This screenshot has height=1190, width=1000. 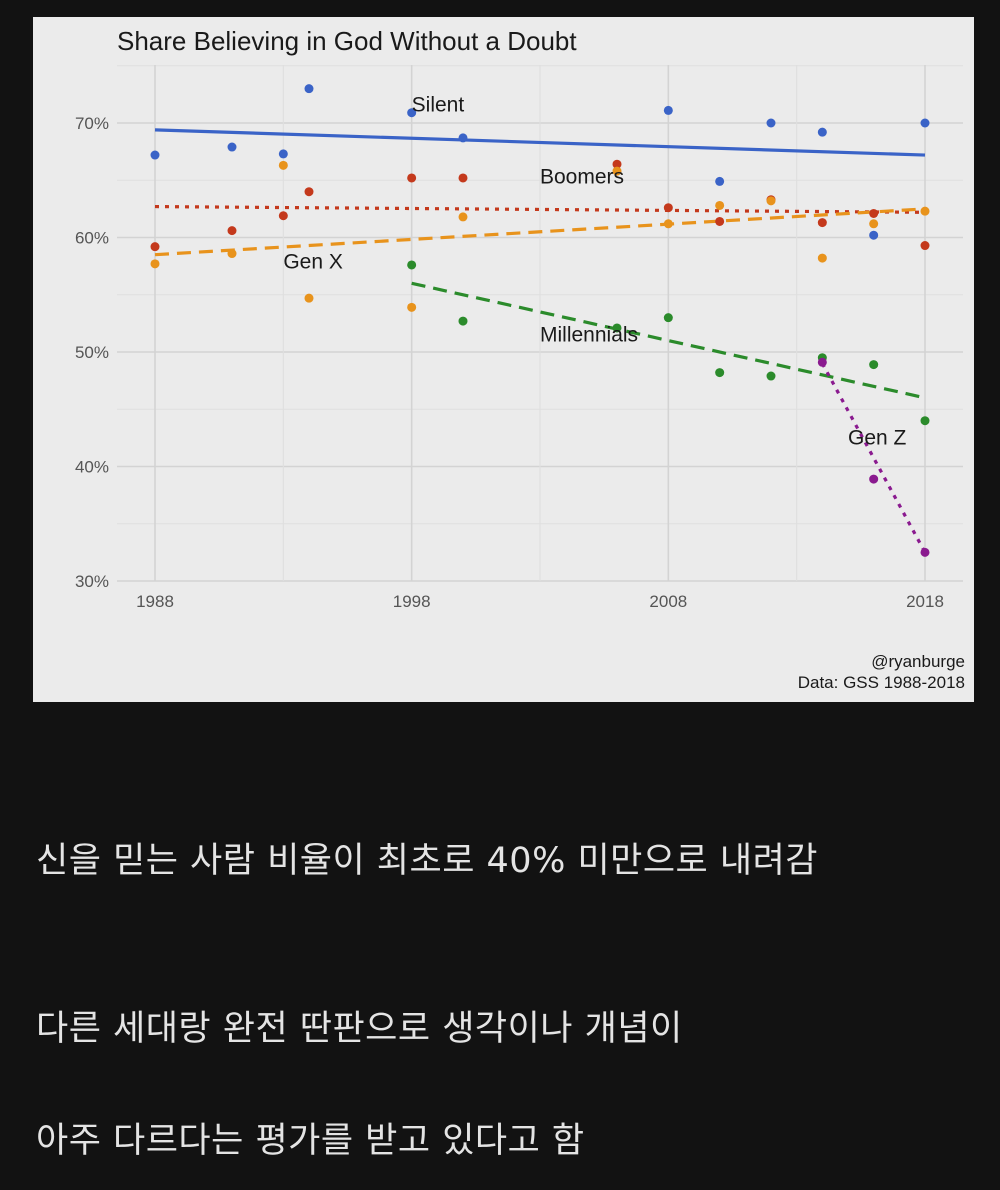 What do you see at coordinates (92, 352) in the screenshot?
I see `y-tick-label: 50%` at bounding box center [92, 352].